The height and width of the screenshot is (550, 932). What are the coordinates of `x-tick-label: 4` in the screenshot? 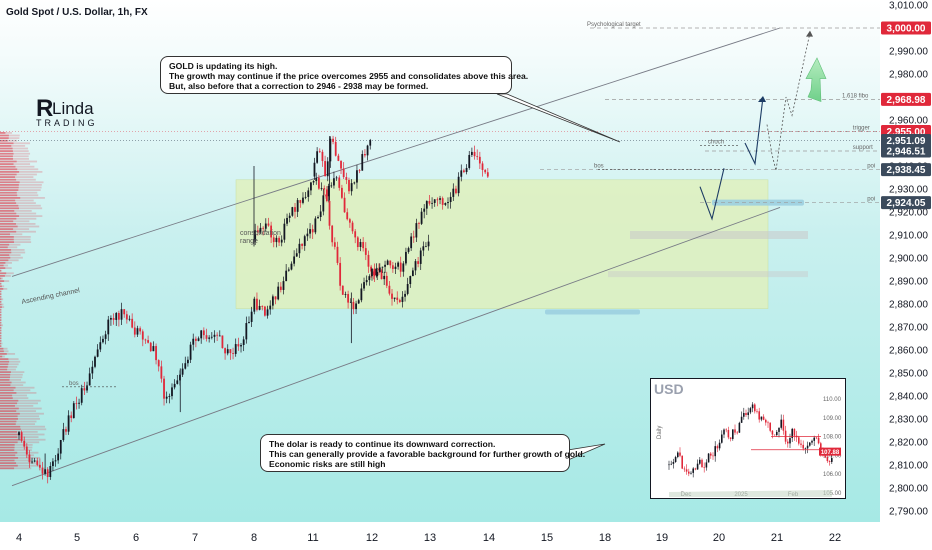 It's located at (19, 538).